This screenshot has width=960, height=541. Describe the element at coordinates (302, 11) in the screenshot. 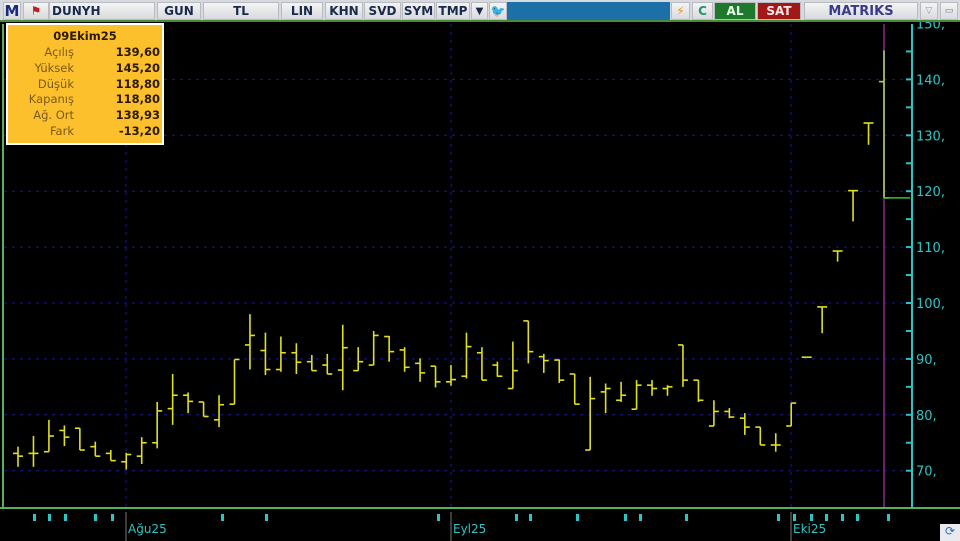

I see `lin-button: LIN` at that location.